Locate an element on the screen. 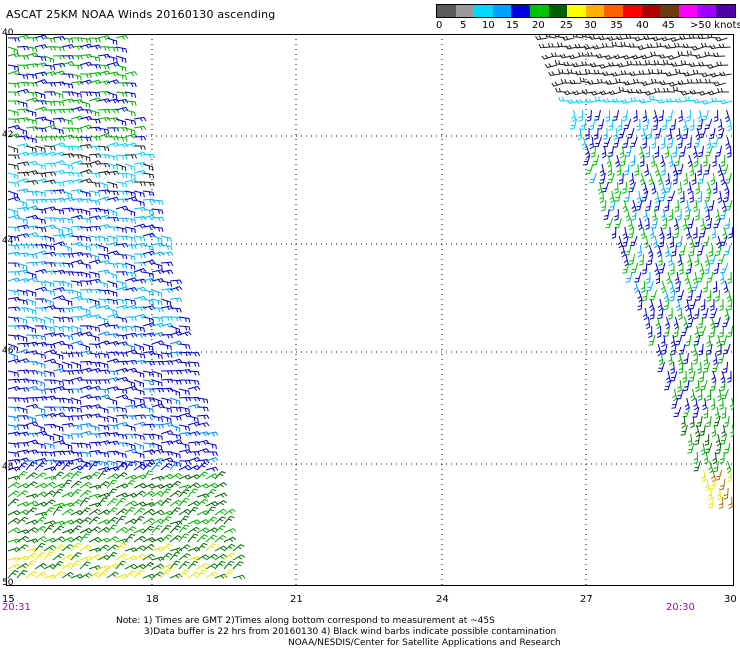 The width and height of the screenshot is (740, 650). lat-label-50: 50 is located at coordinates (8, 583).